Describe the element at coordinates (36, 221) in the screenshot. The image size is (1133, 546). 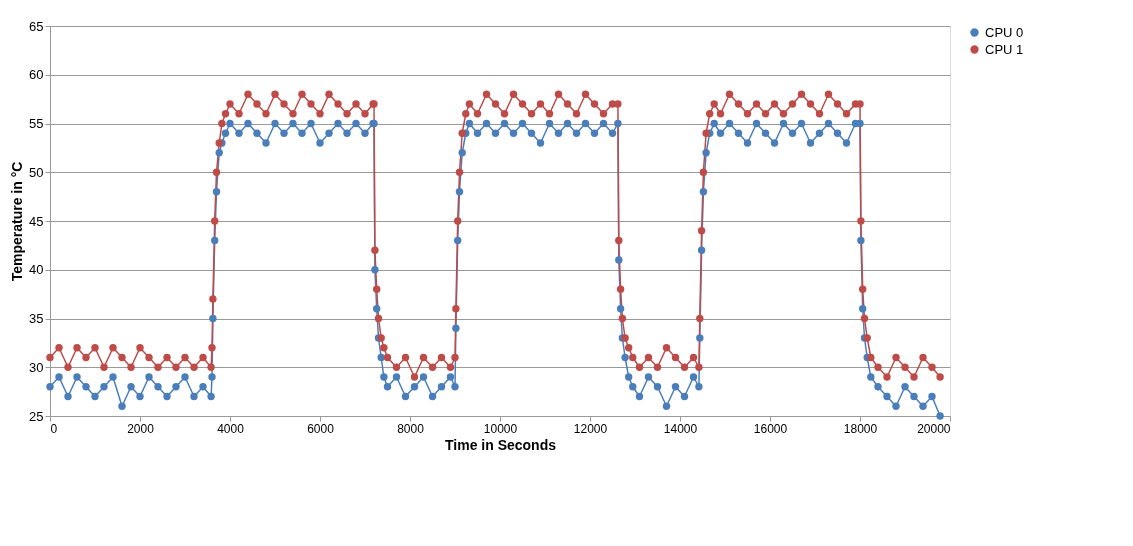
I see `y-tick-label: 45` at that location.